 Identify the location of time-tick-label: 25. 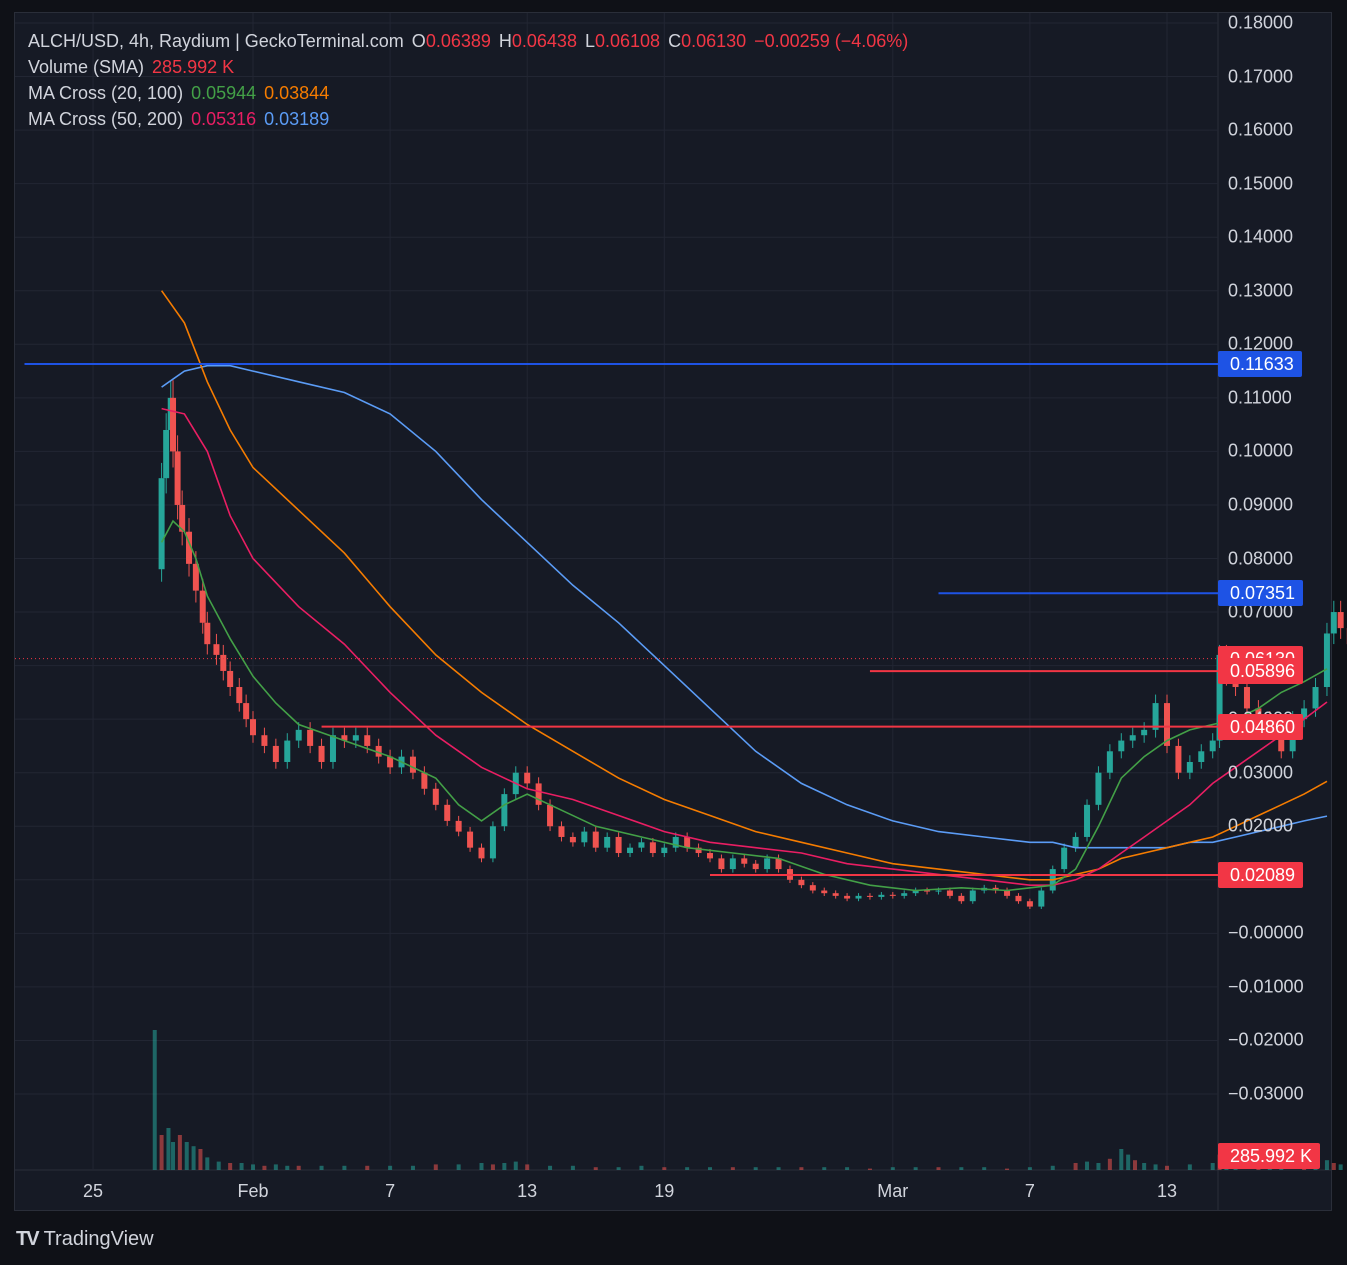
(93, 1191).